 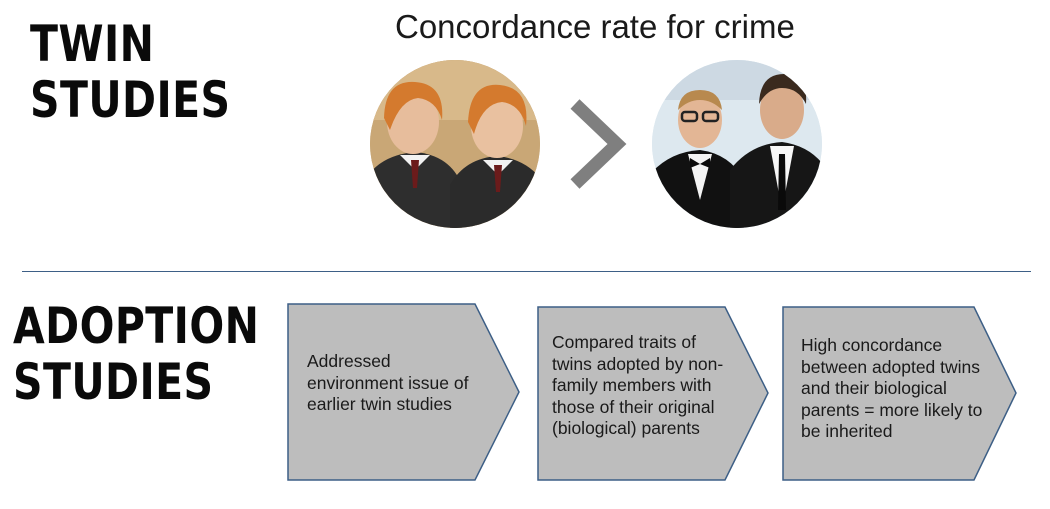 I want to click on twin-heading-line-2: STUDIES, so click(x=130, y=100).